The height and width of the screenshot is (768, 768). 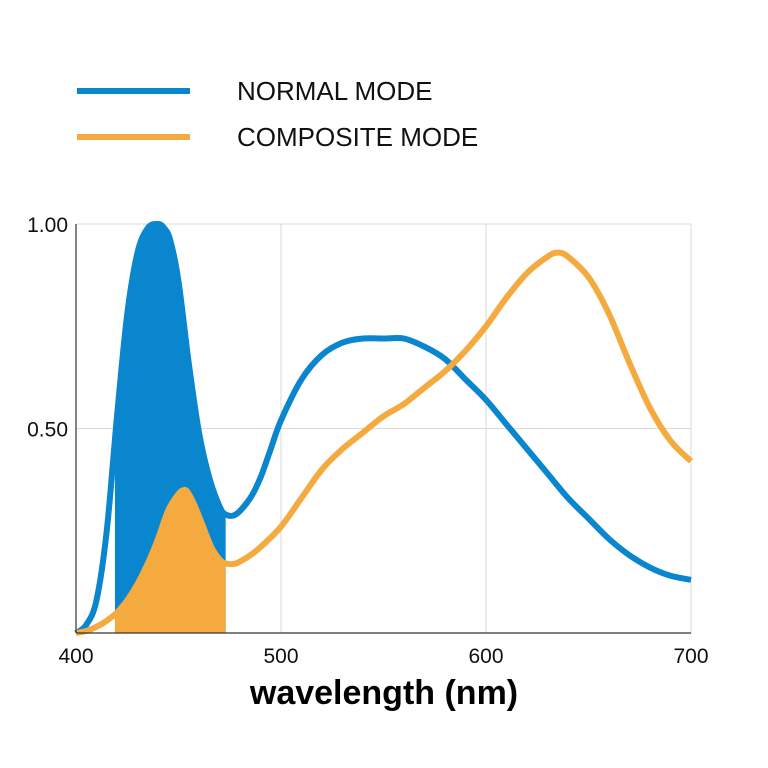 I want to click on legend-label-normal-mode: NORMAL MODE, so click(x=335, y=91).